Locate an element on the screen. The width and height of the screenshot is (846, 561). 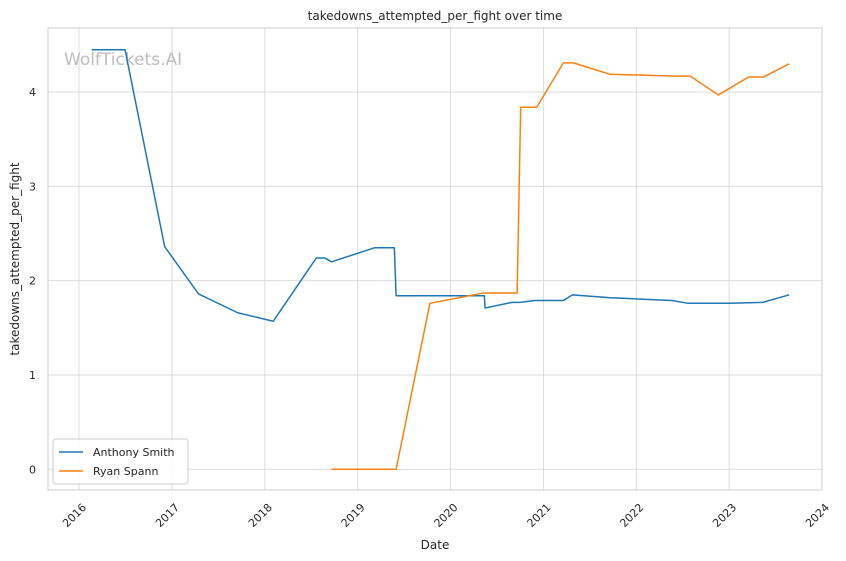
y-tick-label: 3 is located at coordinates (32, 186).